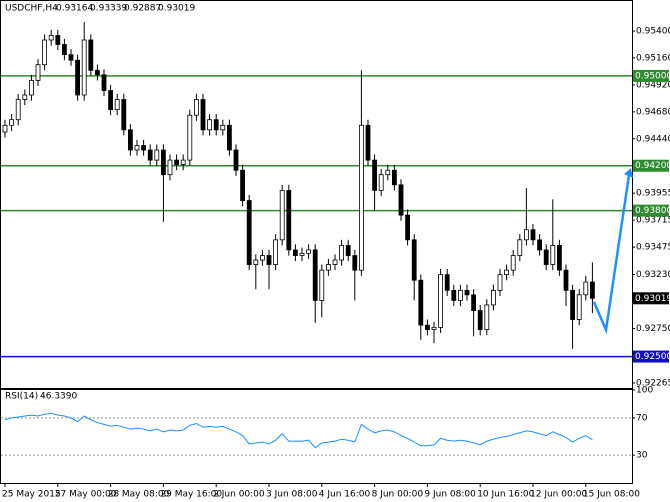 The width and height of the screenshot is (670, 502). Describe the element at coordinates (642, 456) in the screenshot. I see `rsi-tick-label: 30` at that location.